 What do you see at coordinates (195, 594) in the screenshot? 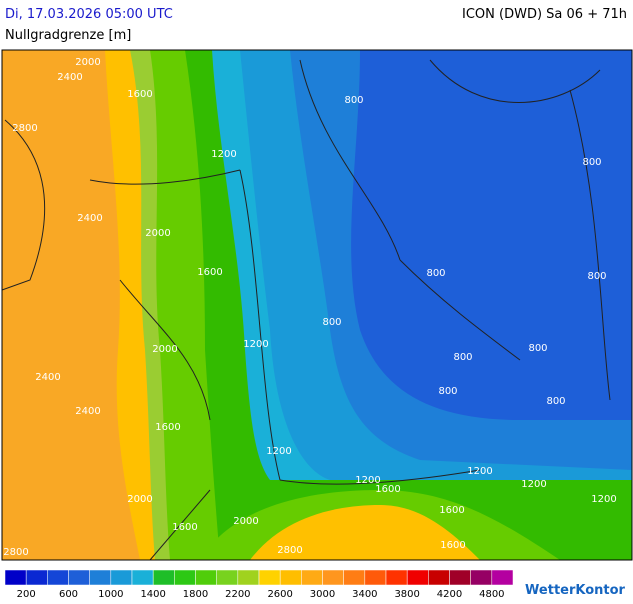
I see `legend-label: 1800` at bounding box center [195, 594].